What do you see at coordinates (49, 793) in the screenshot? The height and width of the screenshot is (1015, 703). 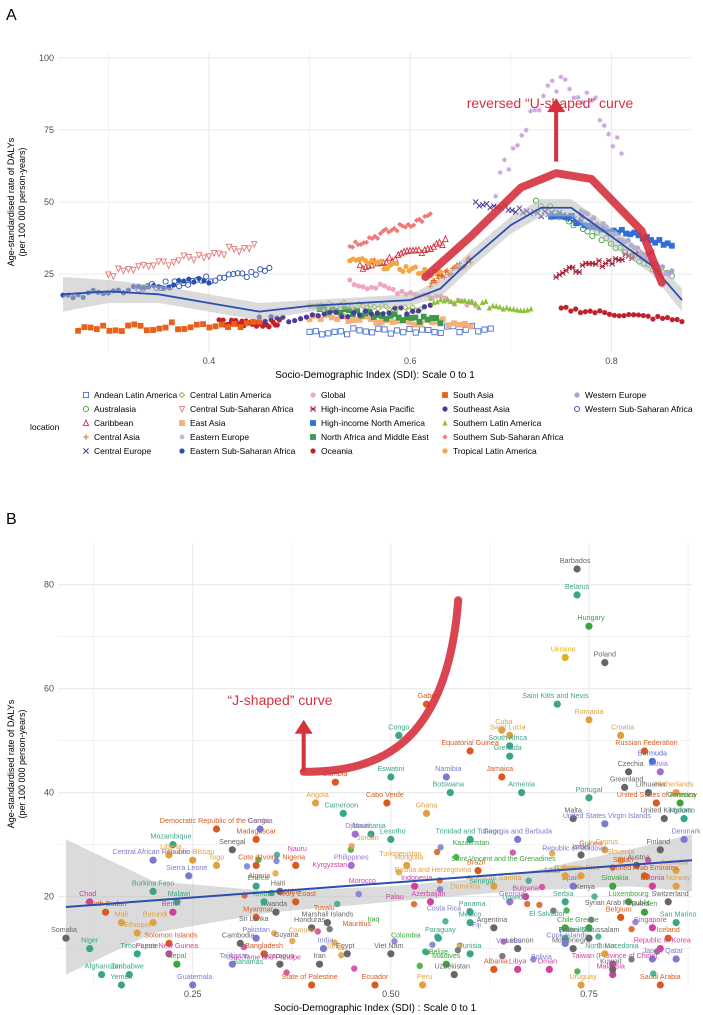 I see `y-tick-label: 40` at bounding box center [49, 793].